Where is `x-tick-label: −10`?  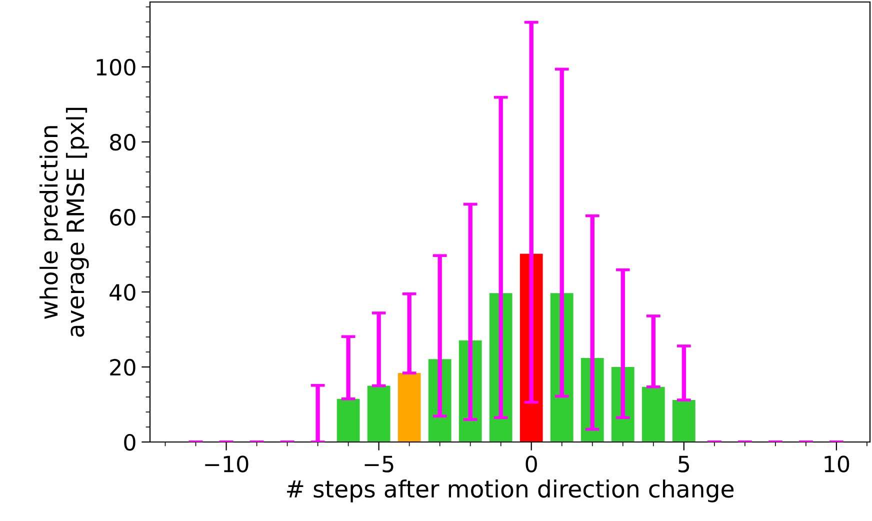 x-tick-label: −10 is located at coordinates (226, 464).